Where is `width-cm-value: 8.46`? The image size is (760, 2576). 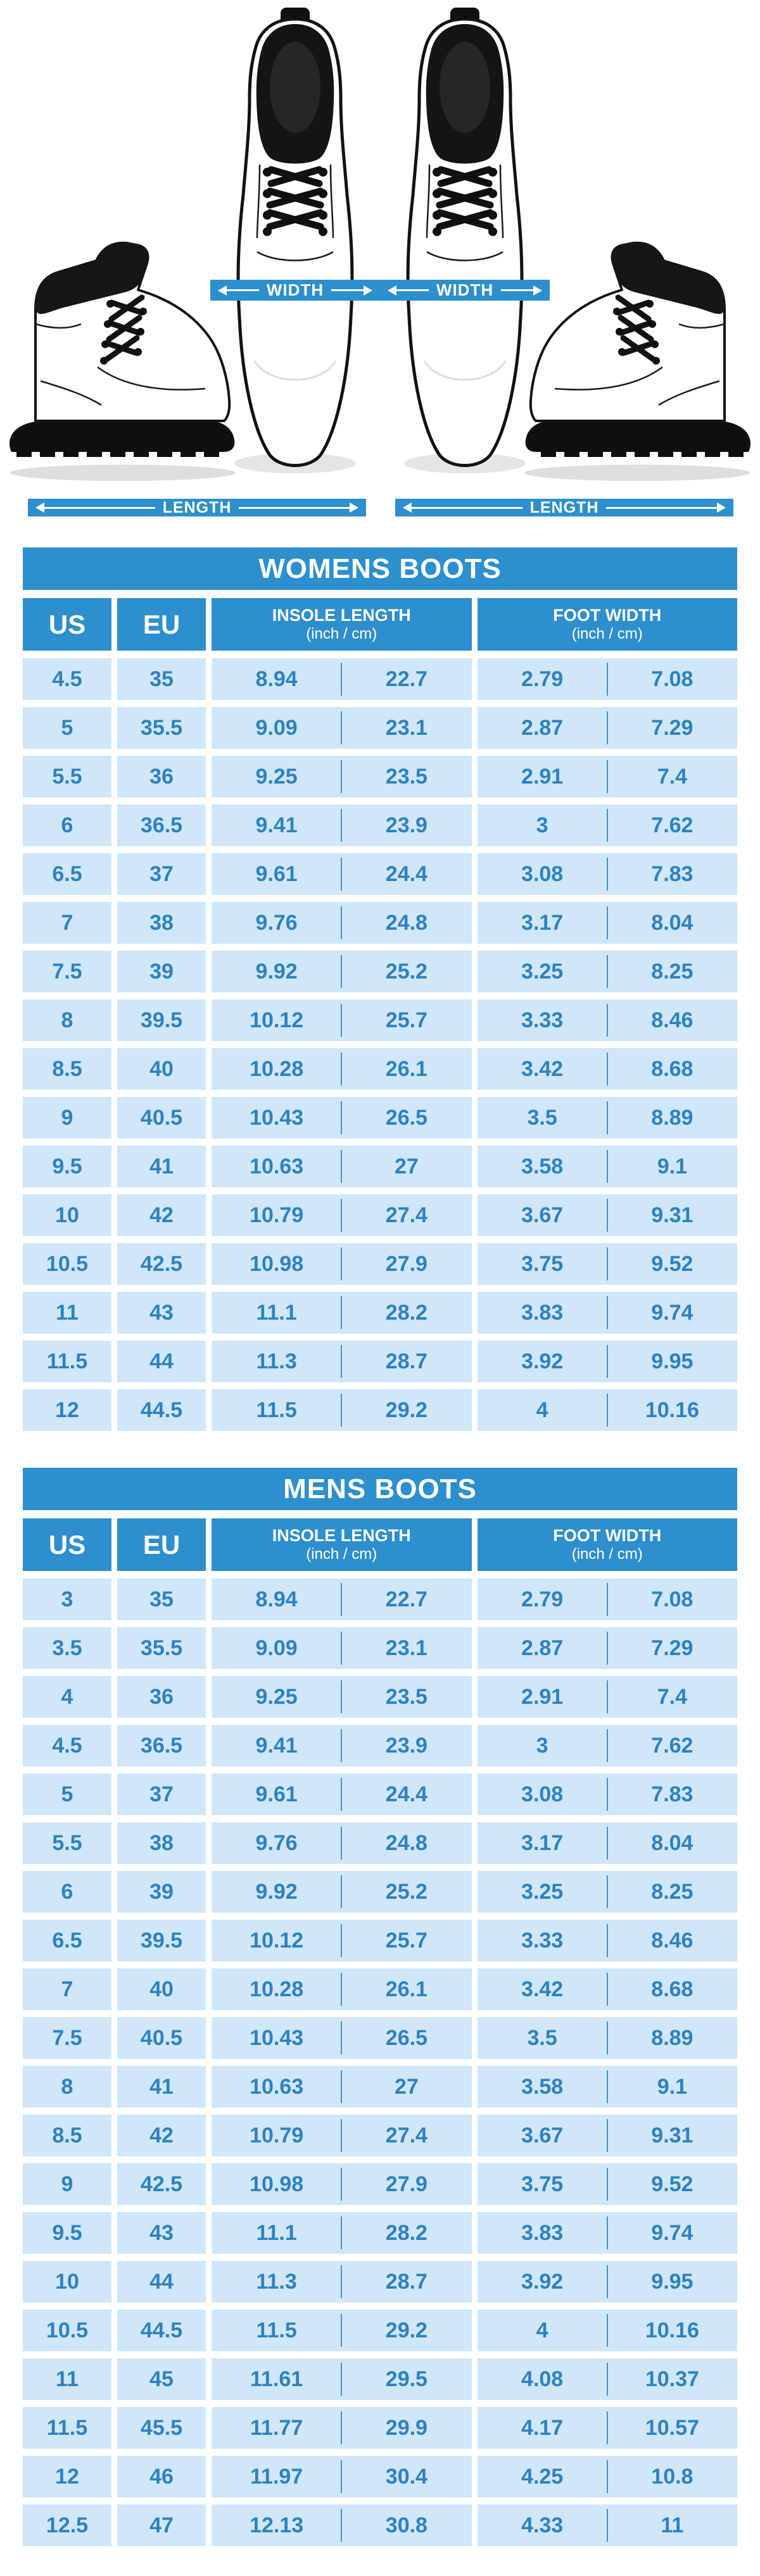 width-cm-value: 8.46 is located at coordinates (672, 1940).